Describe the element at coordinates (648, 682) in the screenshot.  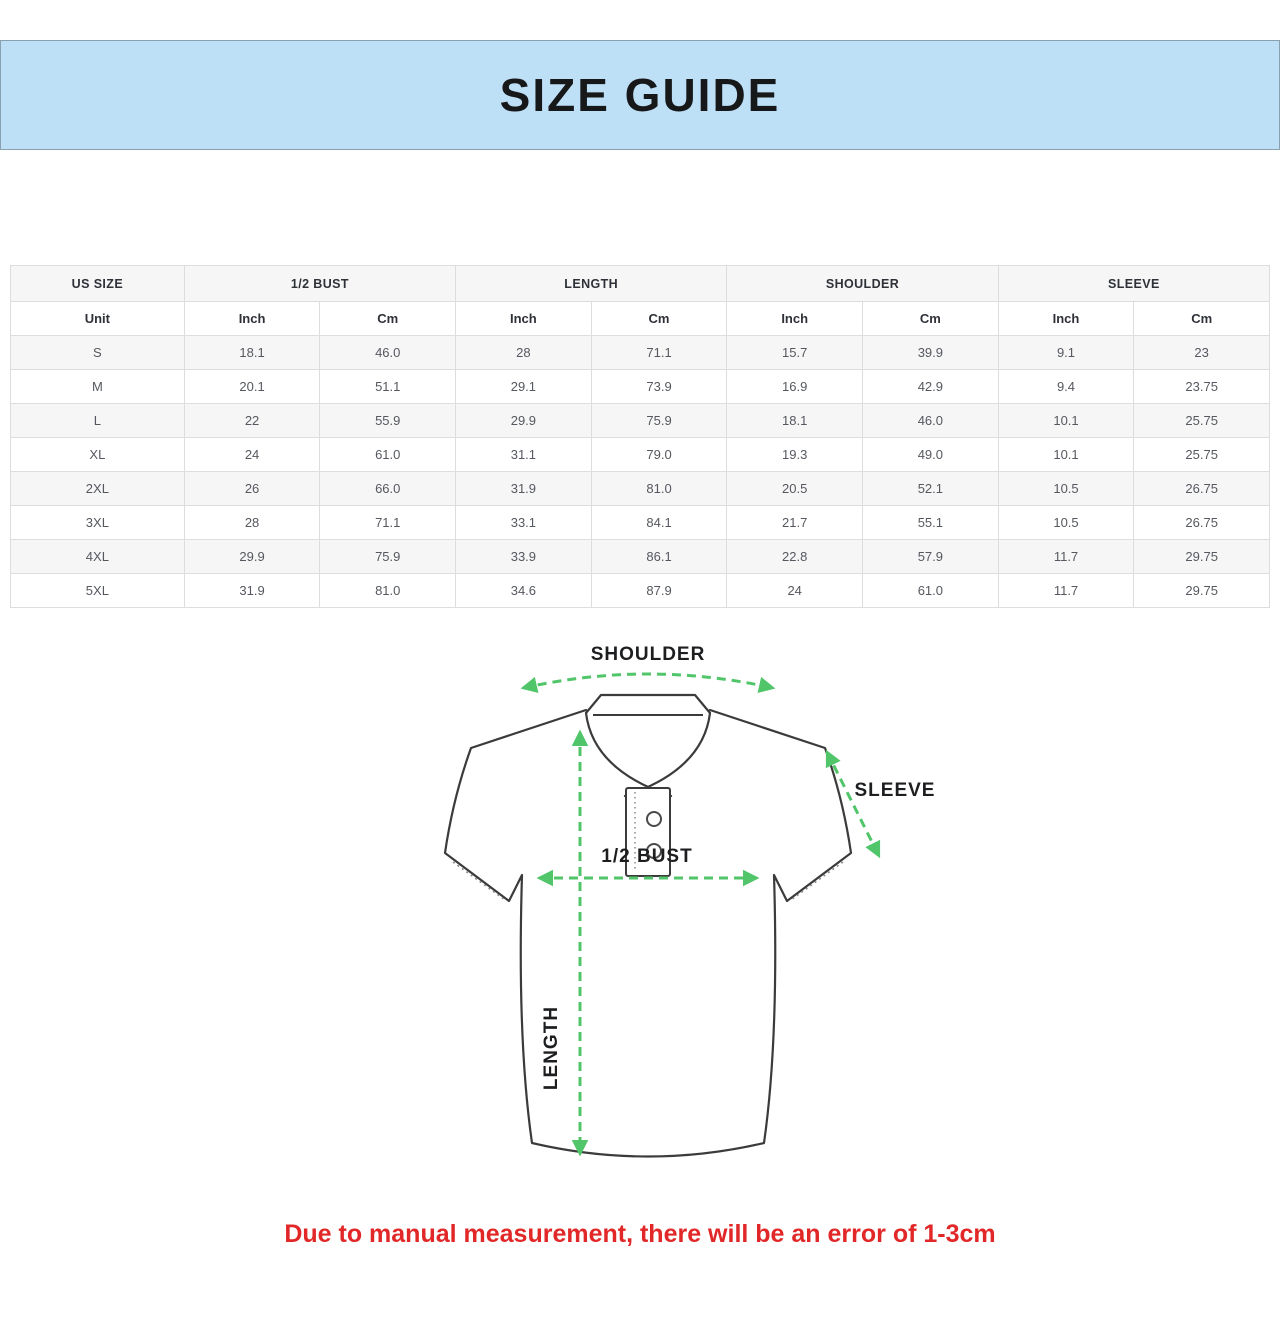
I see `shoulder-arrow` at that location.